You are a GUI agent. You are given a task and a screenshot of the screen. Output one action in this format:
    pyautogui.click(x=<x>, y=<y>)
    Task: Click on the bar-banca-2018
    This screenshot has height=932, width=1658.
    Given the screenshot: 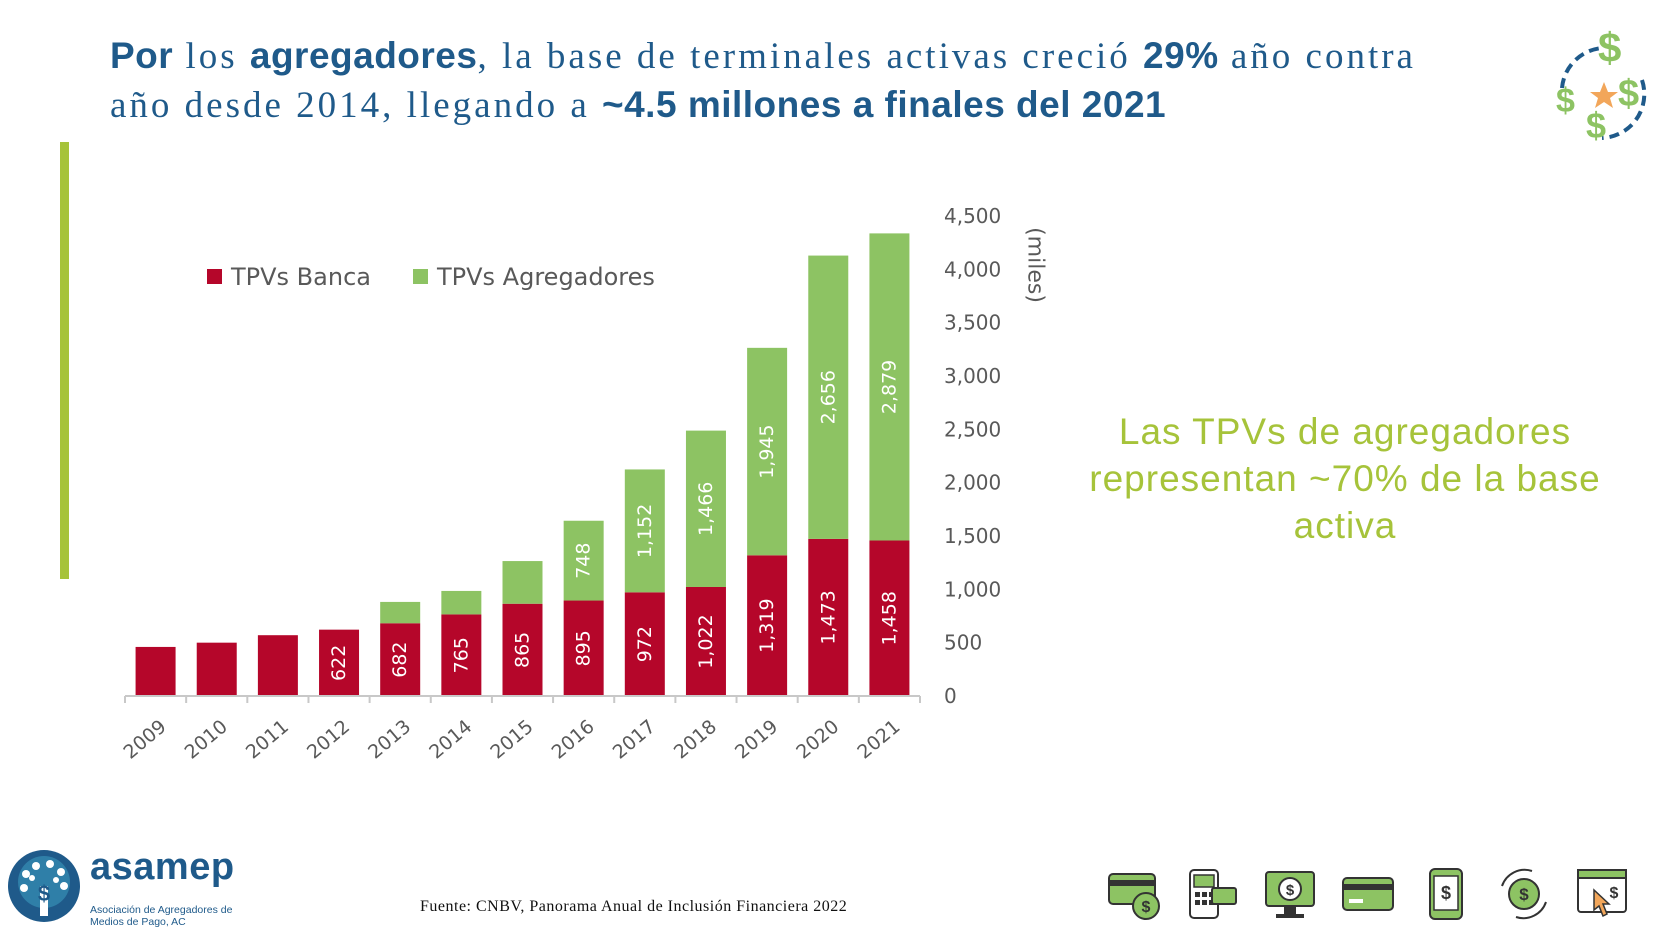 What is the action you would take?
    pyautogui.click(x=705, y=641)
    